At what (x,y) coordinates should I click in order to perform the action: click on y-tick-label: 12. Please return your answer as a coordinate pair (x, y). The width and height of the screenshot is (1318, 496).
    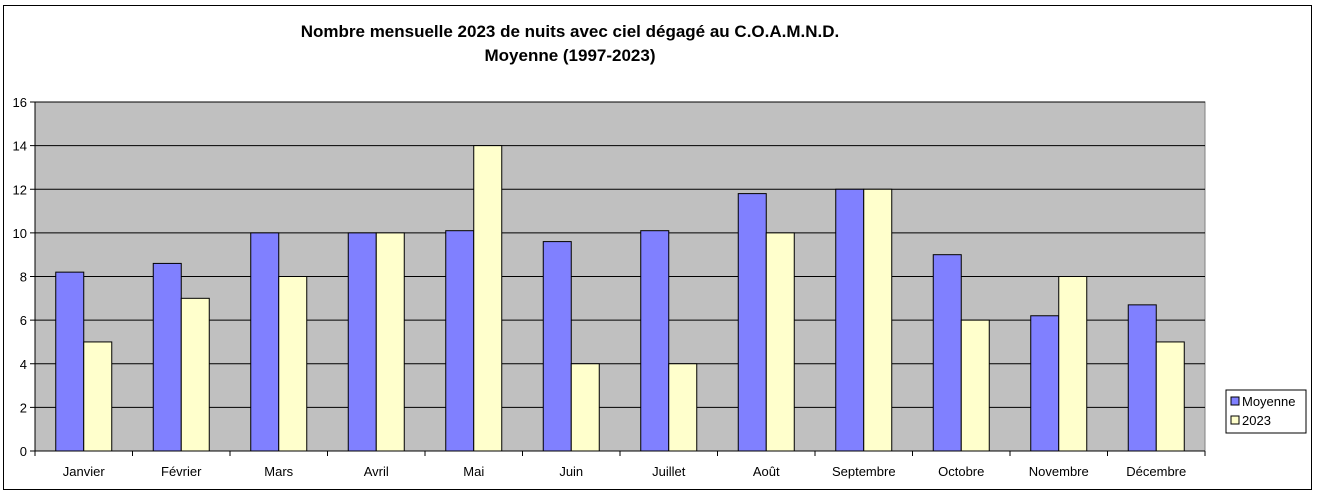
    Looking at the image, I should click on (20, 189).